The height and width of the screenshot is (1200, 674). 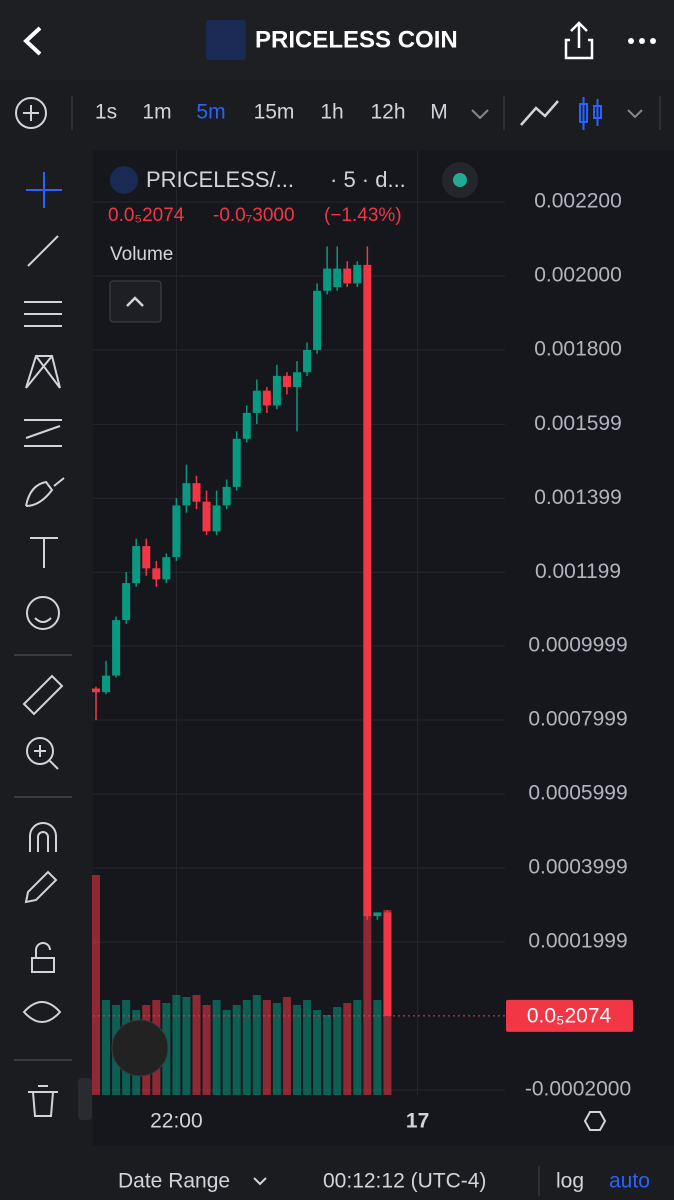 What do you see at coordinates (43, 251) in the screenshot?
I see `trendline-tool` at bounding box center [43, 251].